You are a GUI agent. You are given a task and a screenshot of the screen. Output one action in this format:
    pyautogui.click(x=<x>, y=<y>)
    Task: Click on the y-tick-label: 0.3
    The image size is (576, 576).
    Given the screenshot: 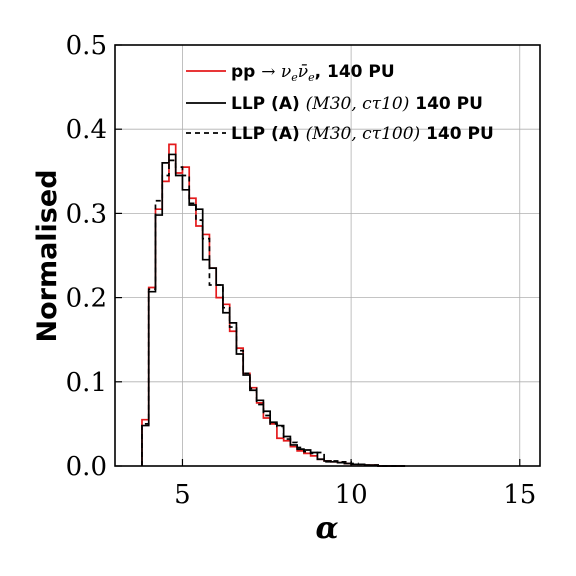 What is the action you would take?
    pyautogui.click(x=86, y=214)
    